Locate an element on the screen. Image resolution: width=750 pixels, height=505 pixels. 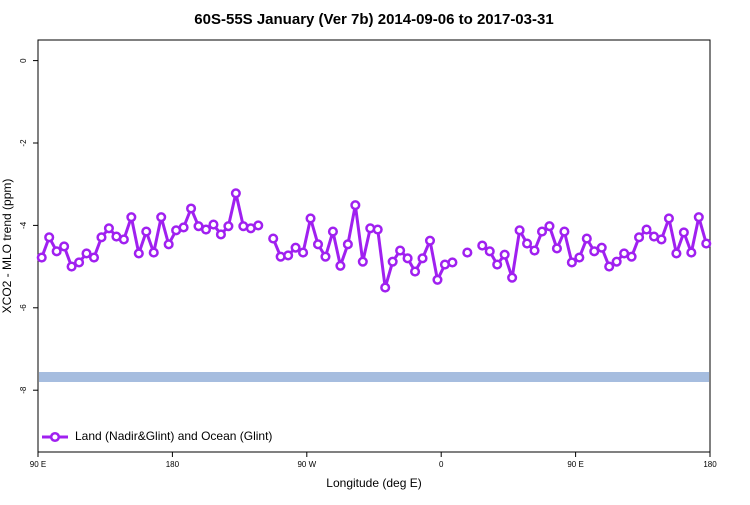
legend-marker is located at coordinates (55, 437).